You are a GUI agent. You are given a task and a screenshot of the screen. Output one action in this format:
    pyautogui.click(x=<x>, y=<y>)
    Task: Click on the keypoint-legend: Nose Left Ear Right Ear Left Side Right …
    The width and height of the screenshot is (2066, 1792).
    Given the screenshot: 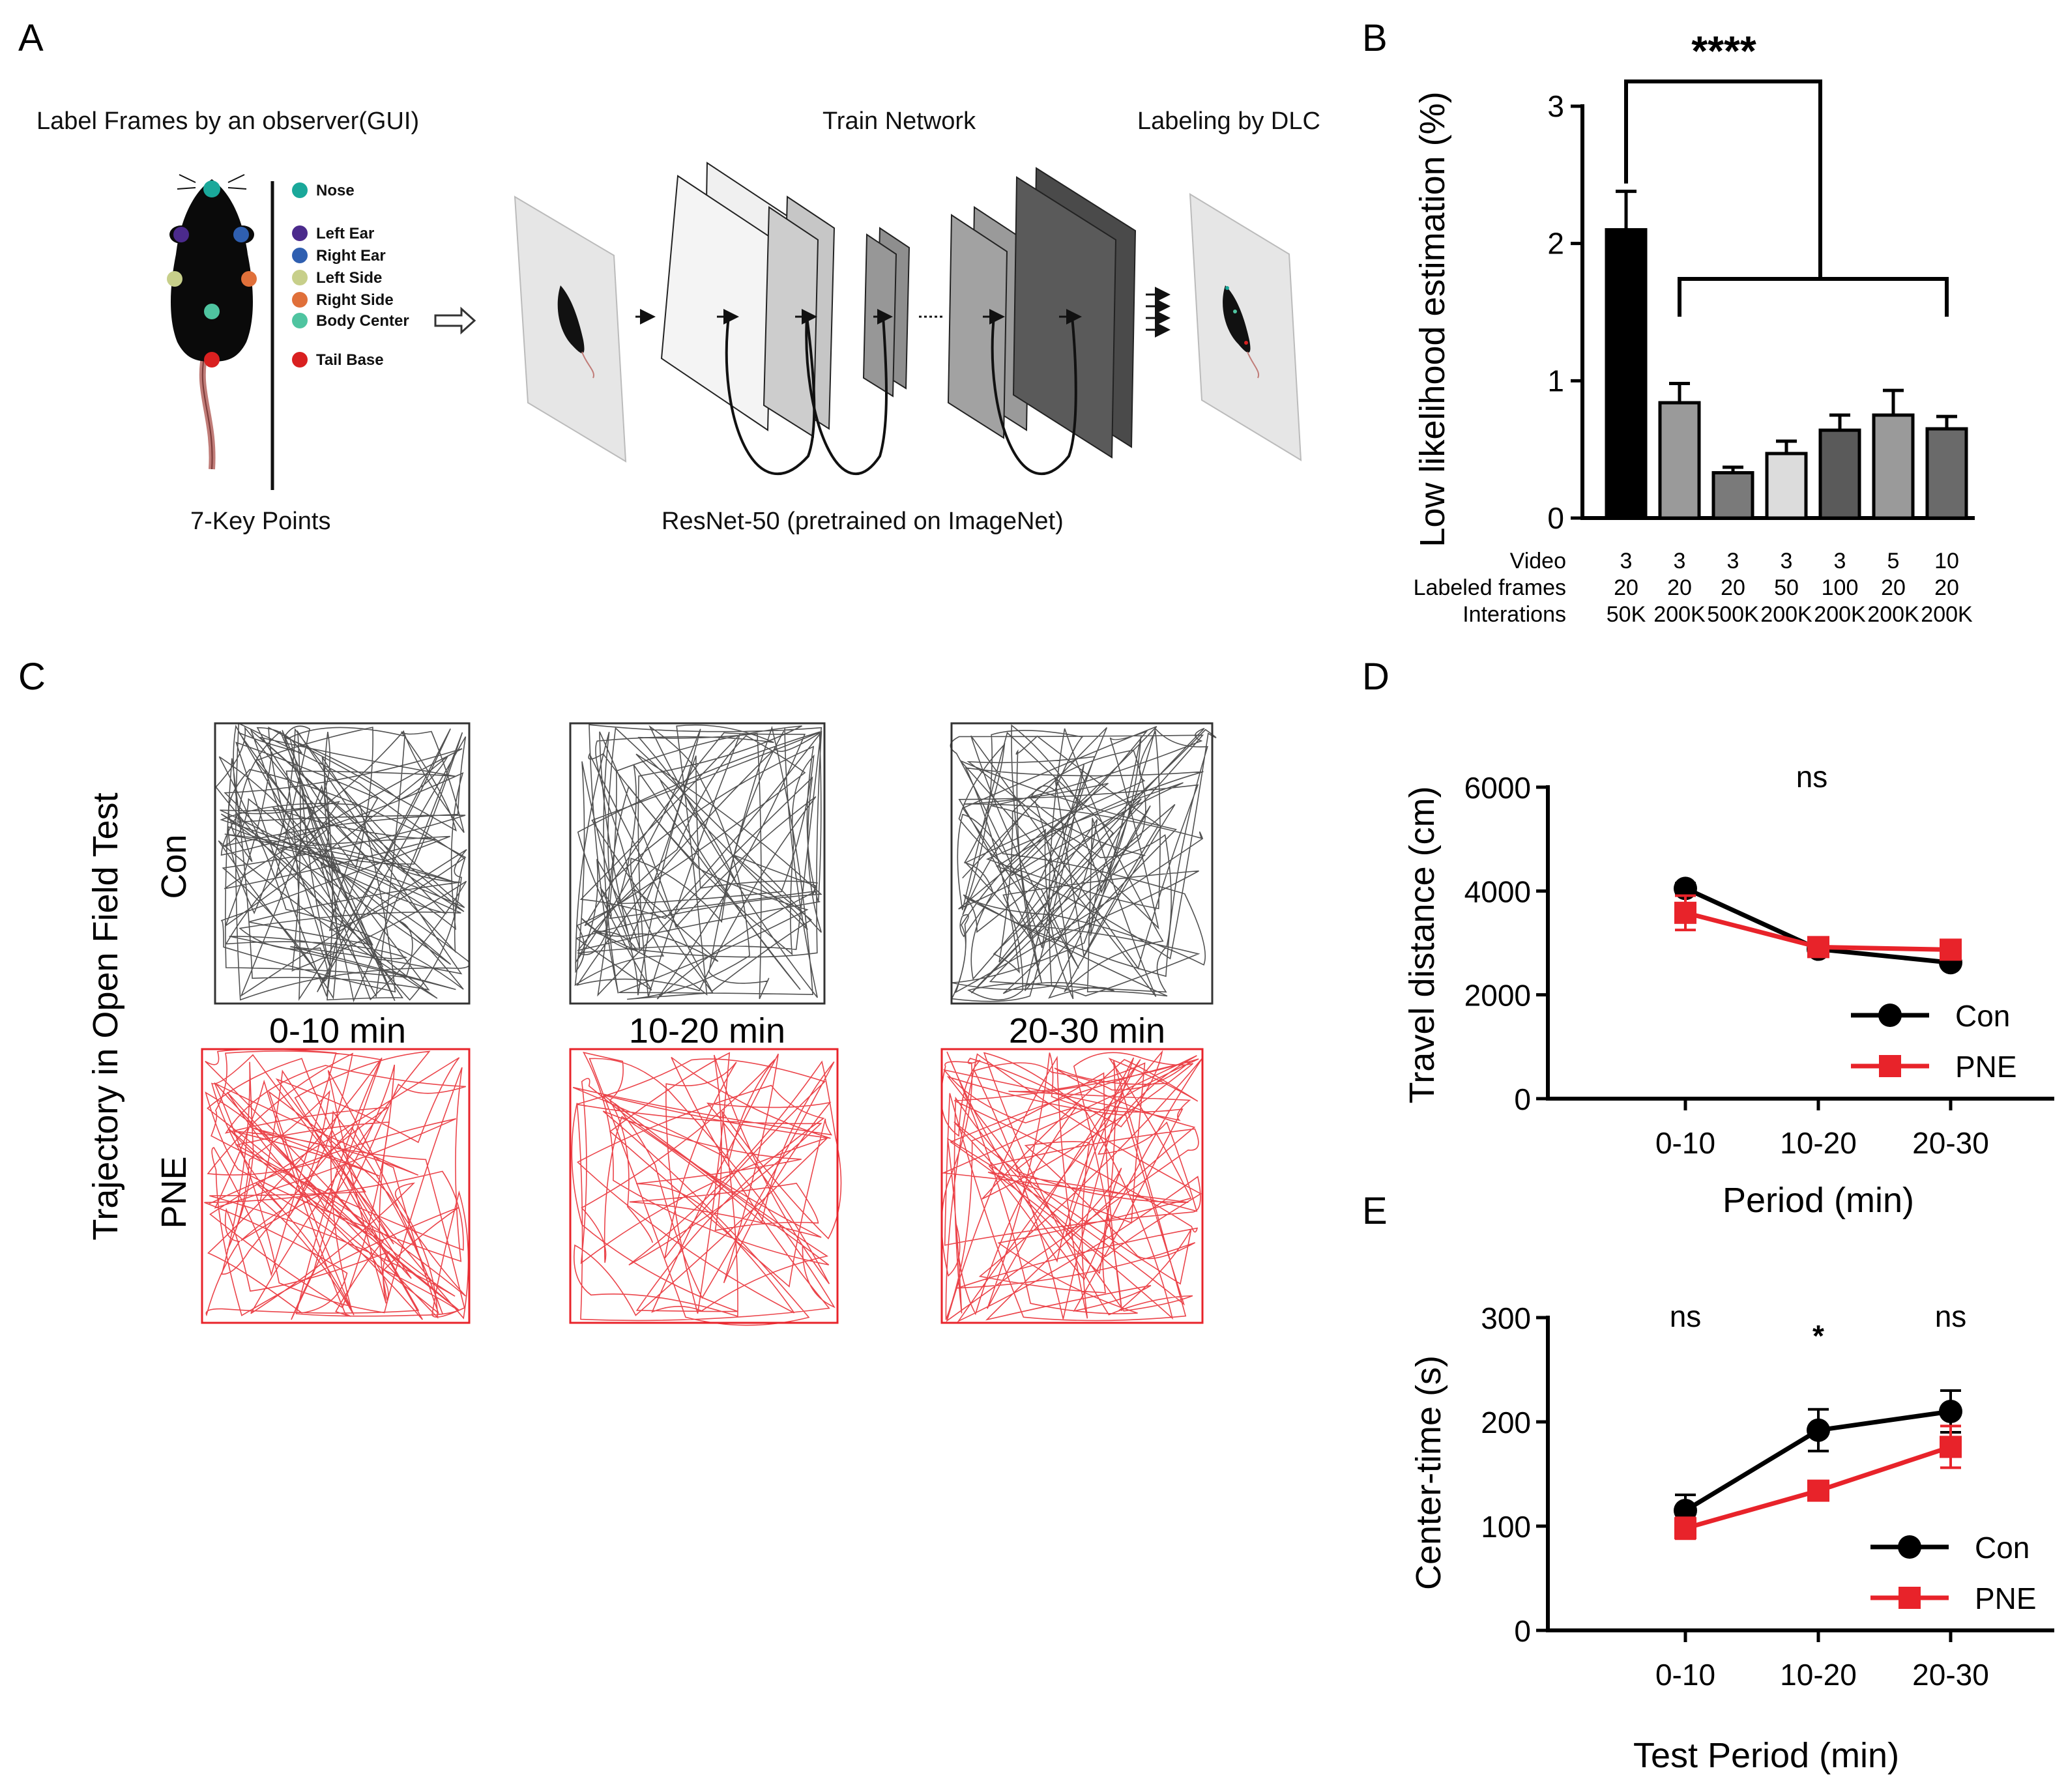 What is the action you would take?
    pyautogui.click(x=350, y=275)
    